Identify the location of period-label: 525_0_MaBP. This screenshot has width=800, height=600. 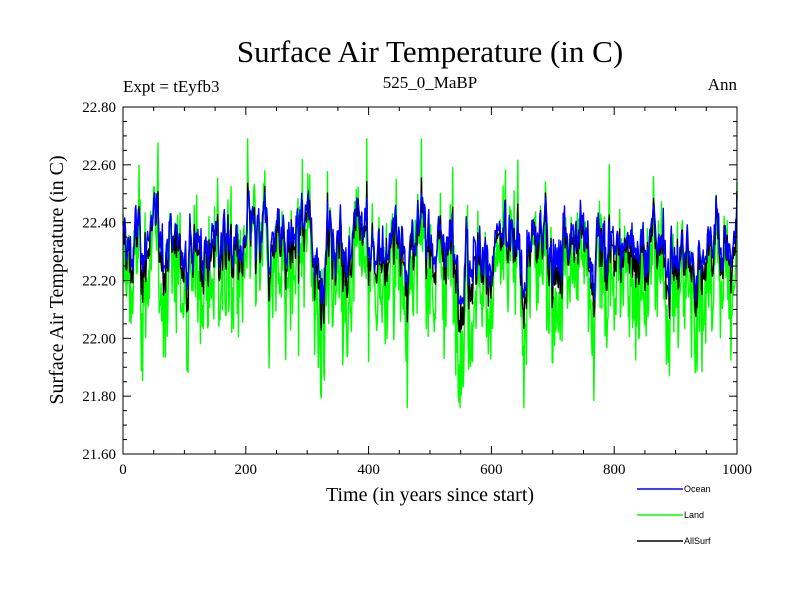
(430, 82).